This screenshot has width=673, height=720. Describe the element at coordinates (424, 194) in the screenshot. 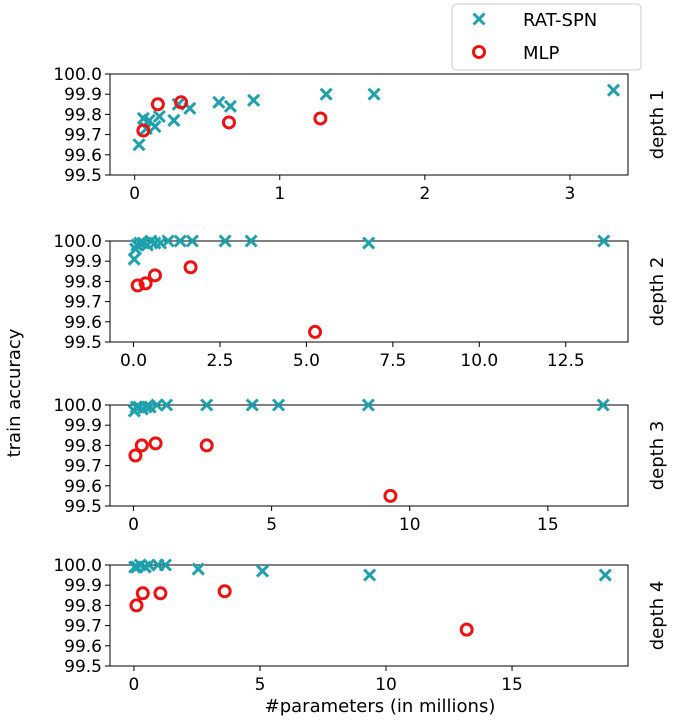

I see `x-tick-label: 2` at that location.